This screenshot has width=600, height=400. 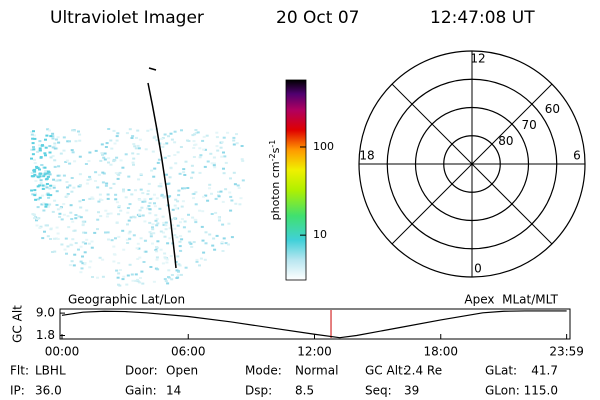 I want to click on mlt-label: 0, so click(x=478, y=269).